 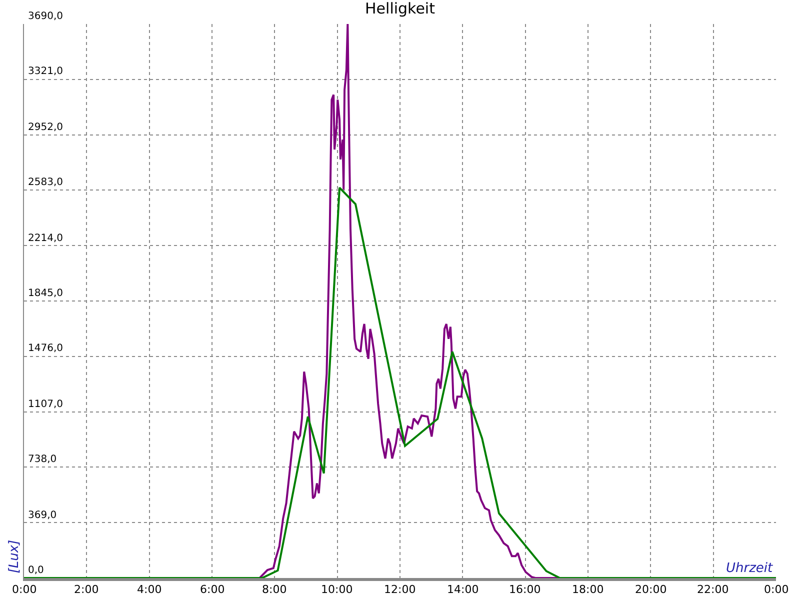 I want to click on x-tick-label: 12:00, so click(x=400, y=589).